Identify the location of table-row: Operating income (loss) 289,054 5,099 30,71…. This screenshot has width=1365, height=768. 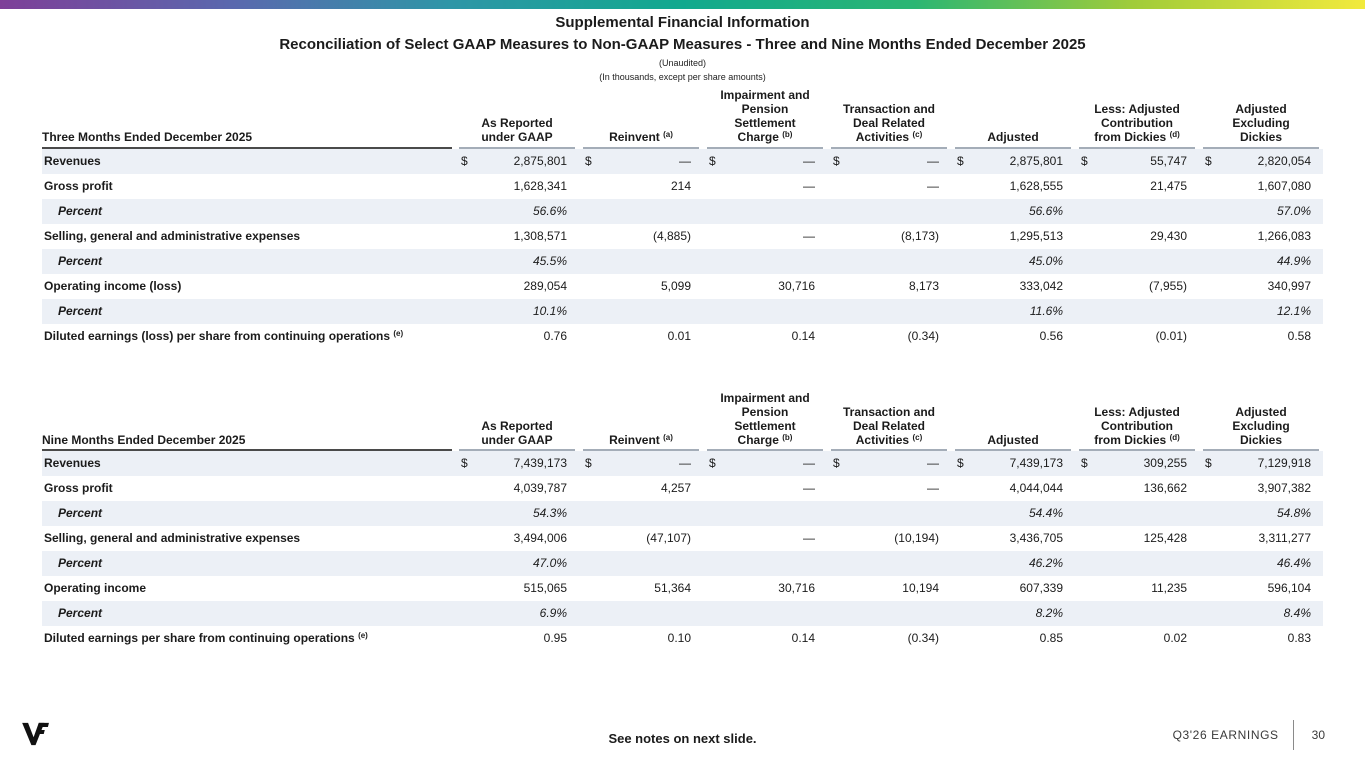
(682, 286).